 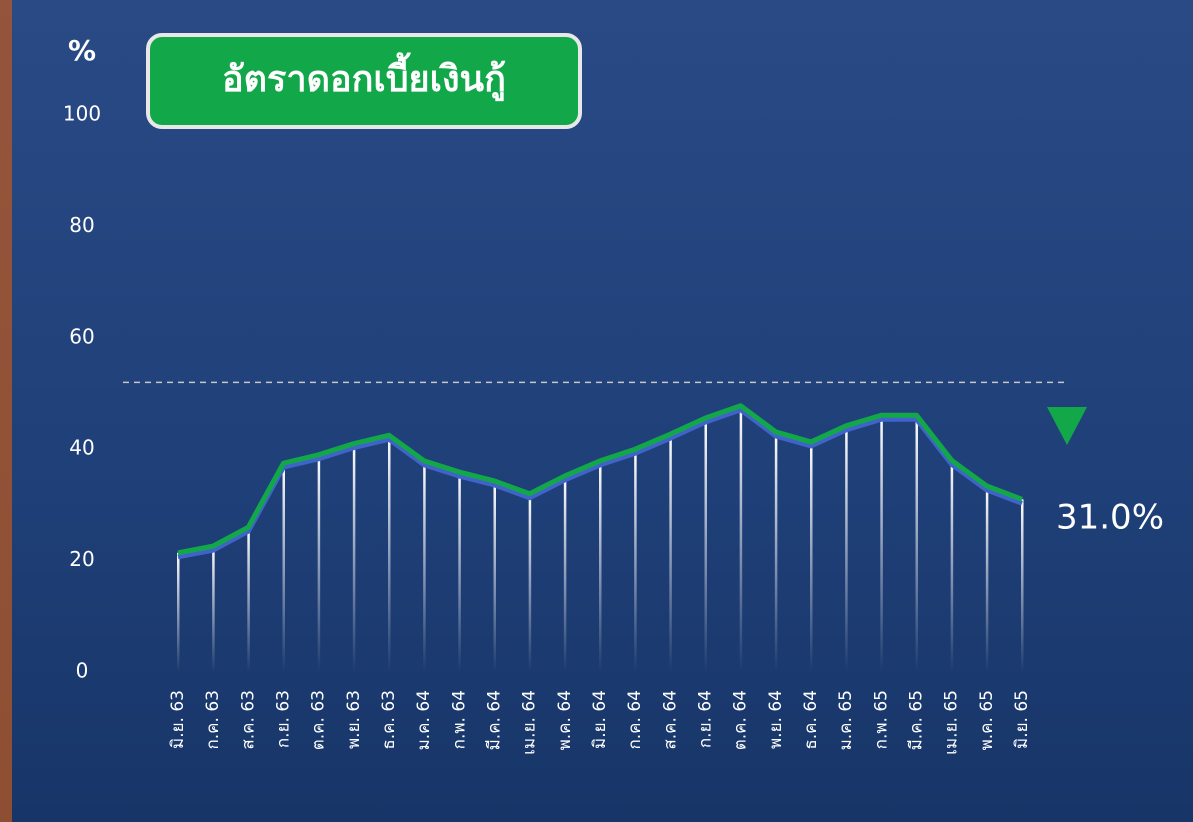 I want to click on x-tick-label: มี.ค. 65, so click(x=917, y=720).